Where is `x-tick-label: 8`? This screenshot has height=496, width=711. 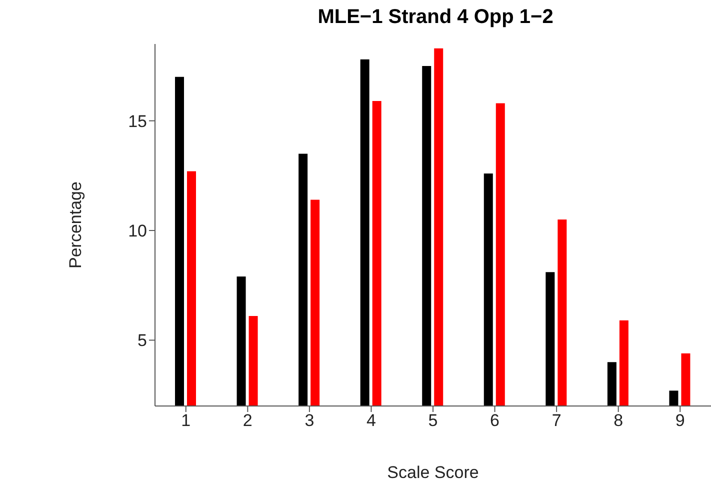 x-tick-label: 8 is located at coordinates (619, 420).